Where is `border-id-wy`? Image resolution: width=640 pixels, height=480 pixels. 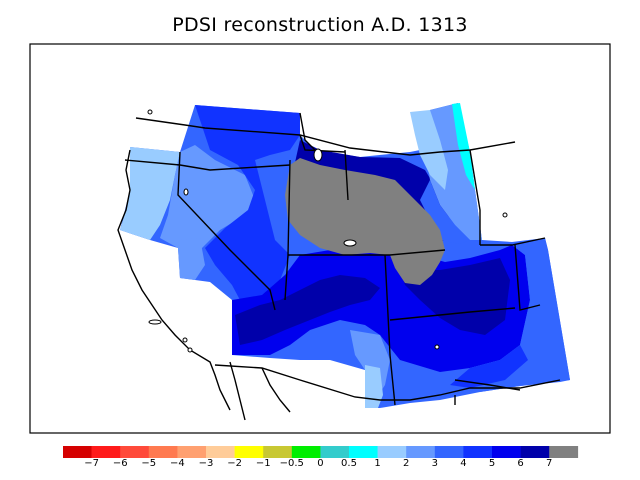 border-id-wy is located at coordinates (346, 175).